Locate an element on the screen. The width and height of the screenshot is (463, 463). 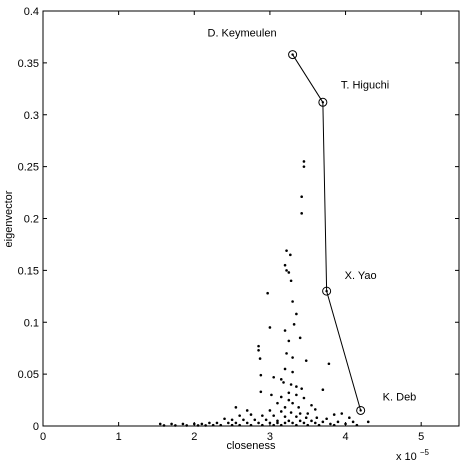
x-axis-exponent: x 10 −5 is located at coordinates (413, 455).